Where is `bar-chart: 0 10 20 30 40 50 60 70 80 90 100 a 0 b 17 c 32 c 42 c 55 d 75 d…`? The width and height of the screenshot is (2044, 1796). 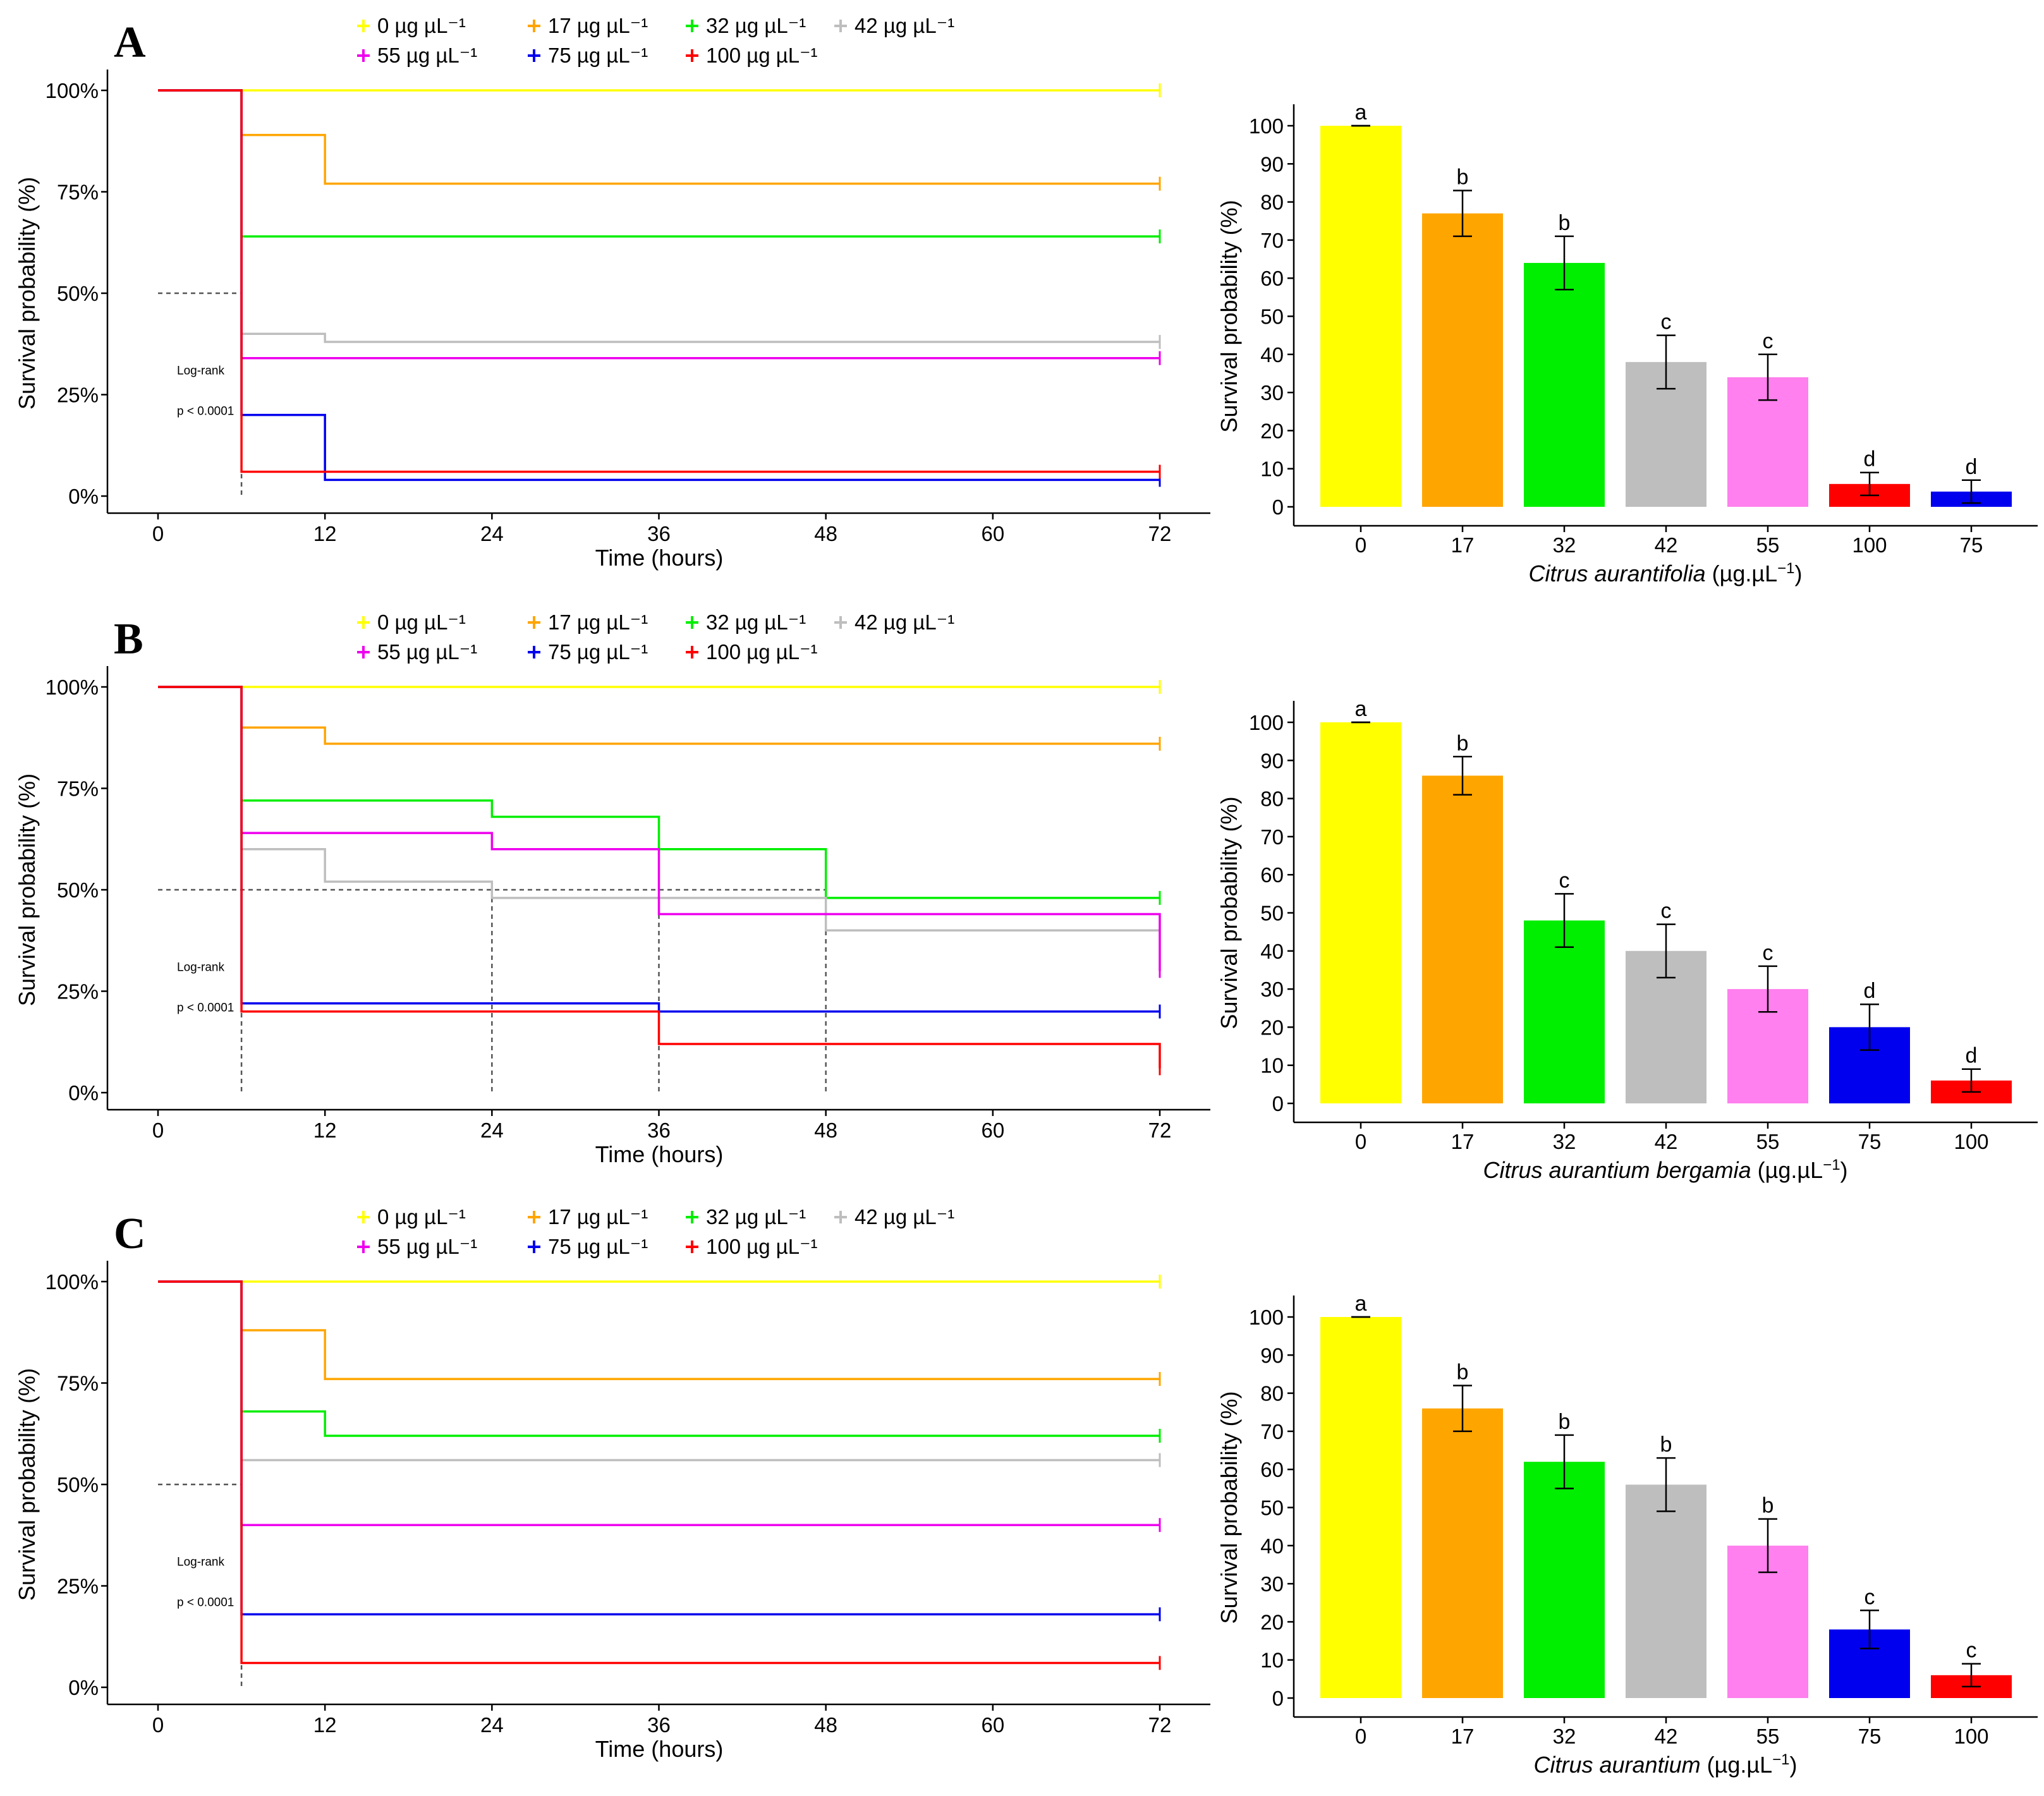
bar-chart: 0 10 20 30 40 50 60 70 80 90 100 a 0 b 17 c 32 c 42 c 55 d 75 d… is located at coordinates (1627, 940).